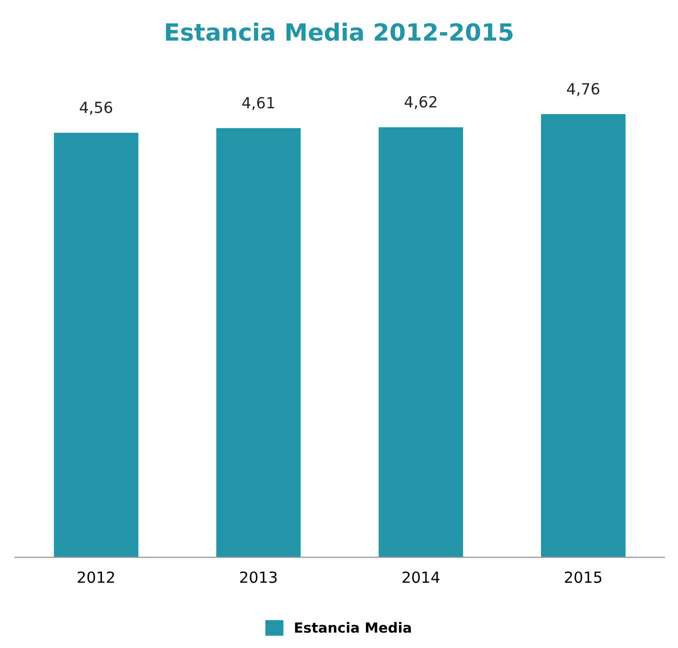 The width and height of the screenshot is (678, 648). What do you see at coordinates (583, 89) in the screenshot?
I see `data-label: 4,76` at bounding box center [583, 89].